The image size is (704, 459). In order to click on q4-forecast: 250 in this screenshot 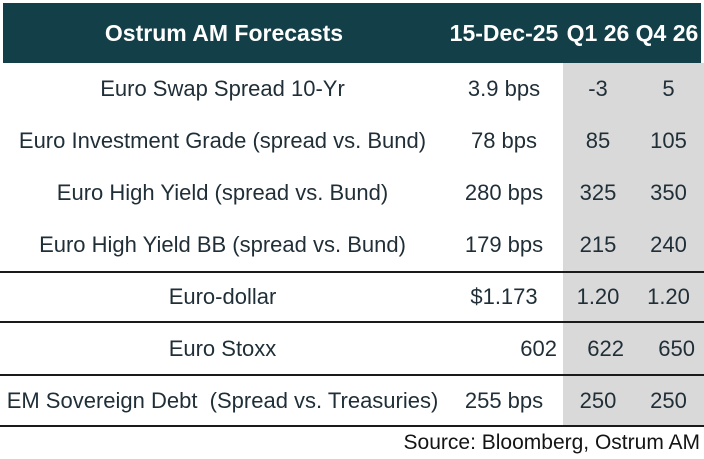, I will do `click(668, 400)`.